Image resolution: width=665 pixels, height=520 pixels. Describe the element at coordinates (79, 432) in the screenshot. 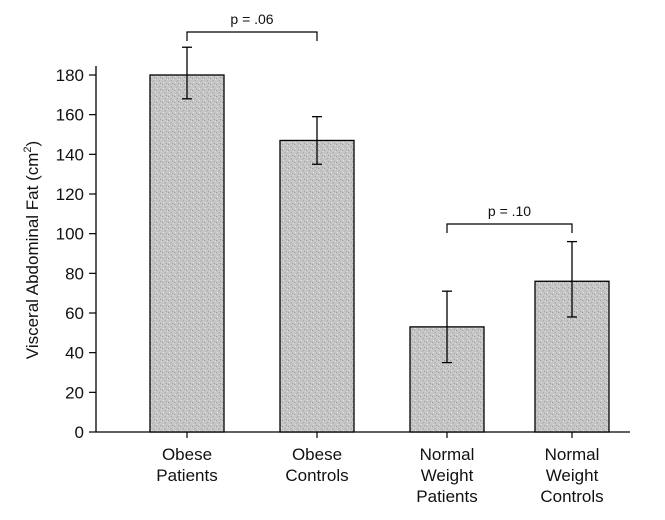

I see `y-tick-label: 0` at that location.